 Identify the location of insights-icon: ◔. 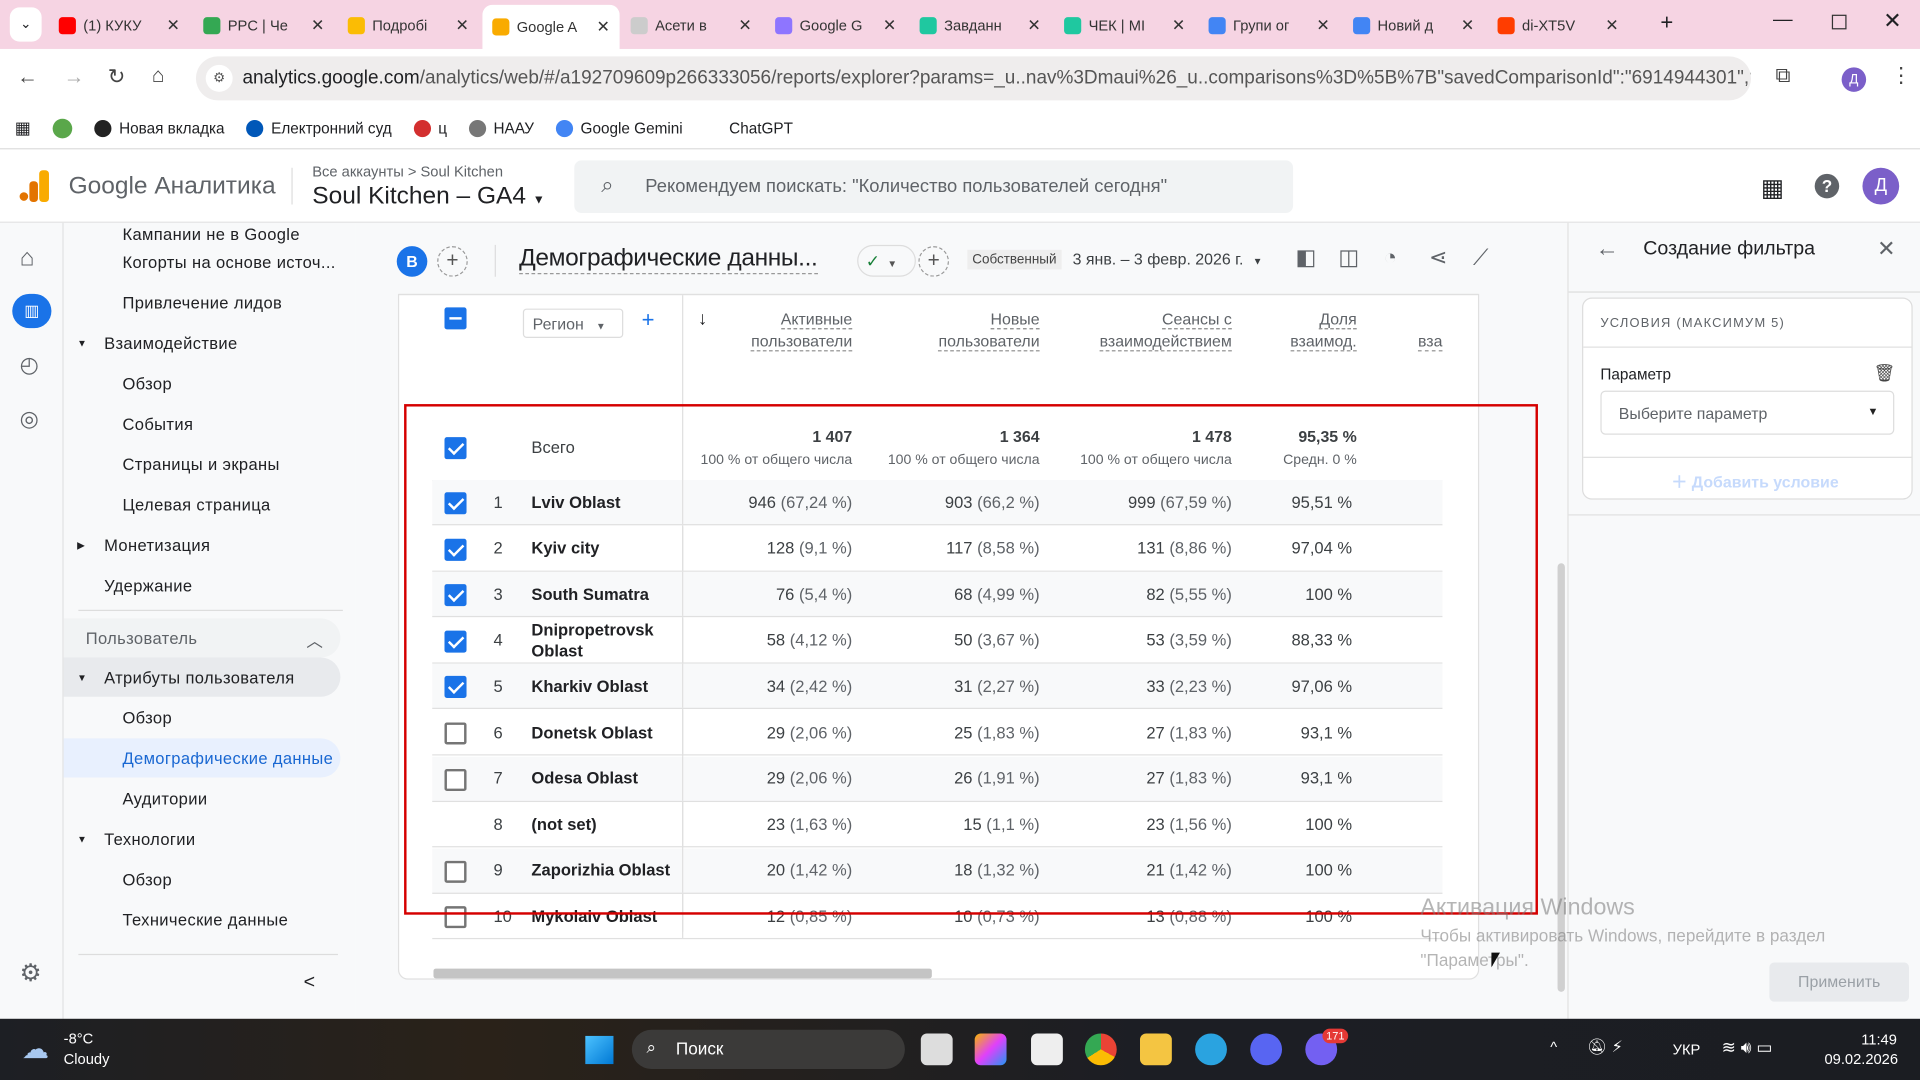
(1390, 257).